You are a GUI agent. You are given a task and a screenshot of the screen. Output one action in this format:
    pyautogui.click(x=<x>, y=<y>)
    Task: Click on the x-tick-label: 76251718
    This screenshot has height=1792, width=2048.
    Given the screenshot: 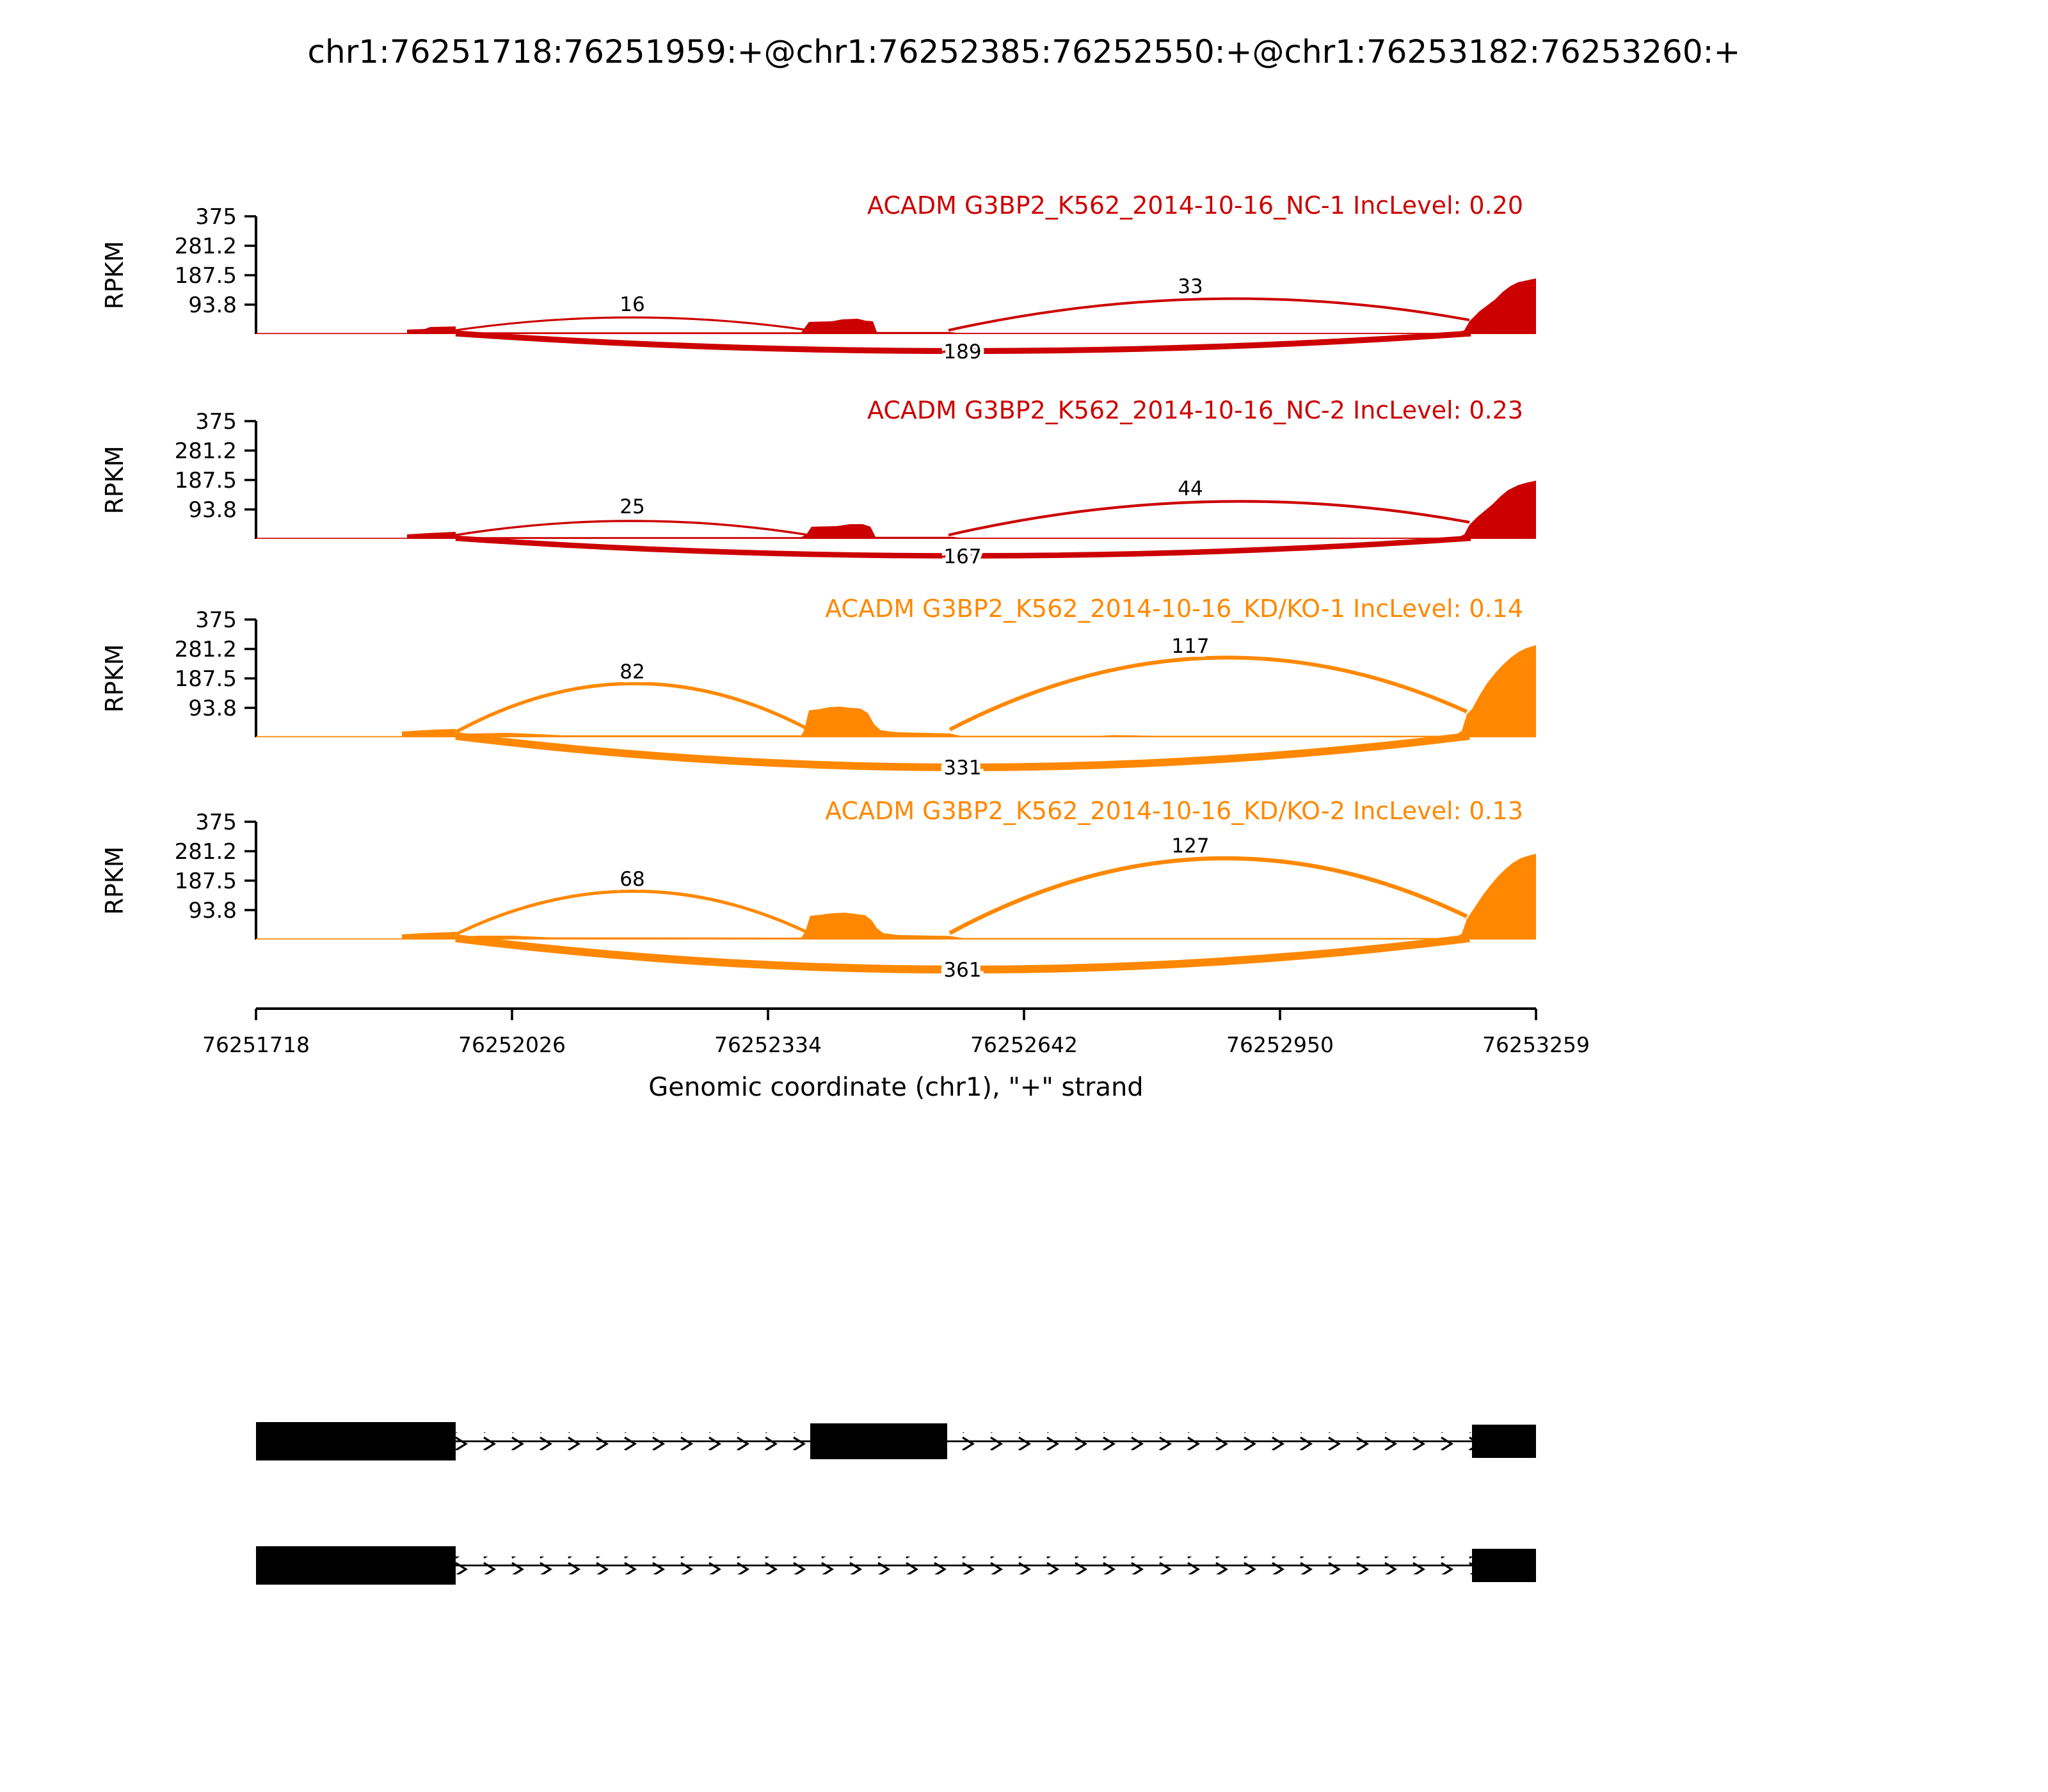 What is the action you would take?
    pyautogui.click(x=256, y=1044)
    